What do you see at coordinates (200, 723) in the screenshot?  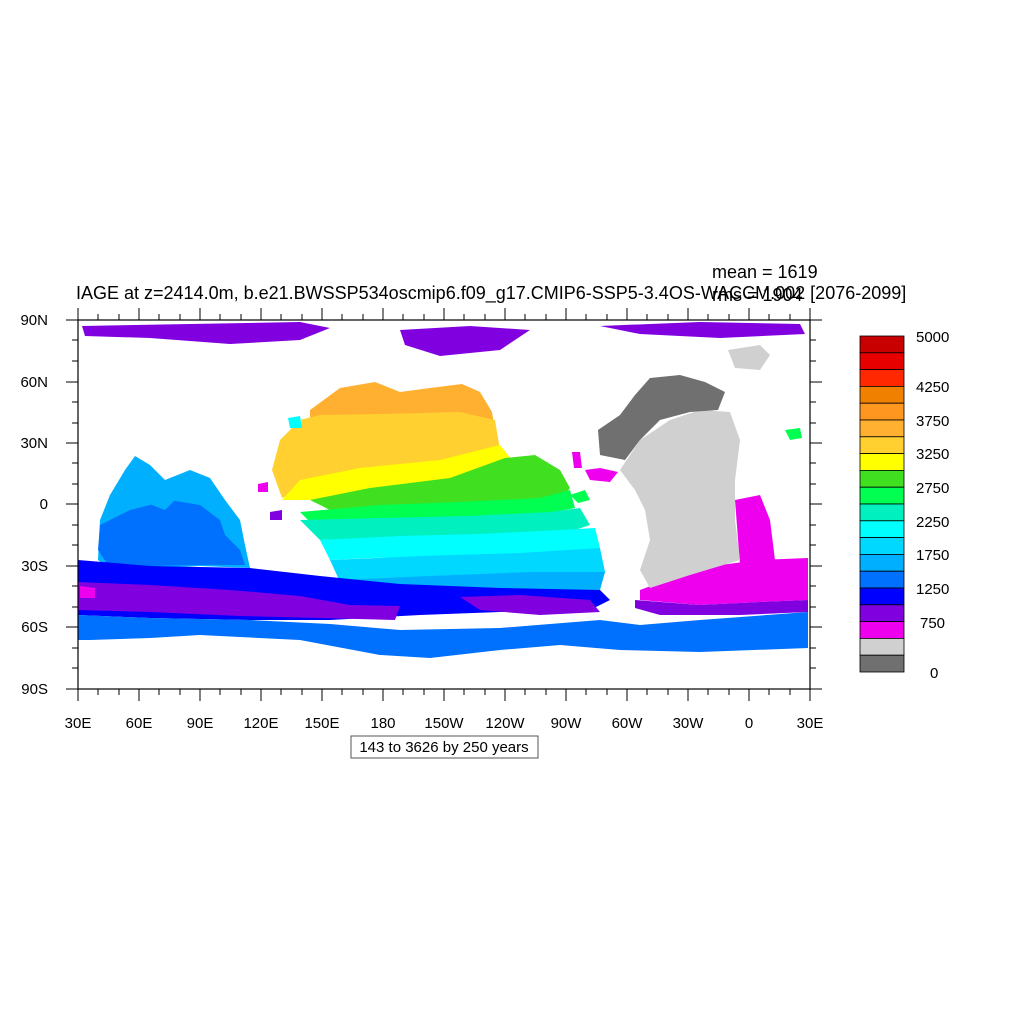 I see `lon-label: 90E` at bounding box center [200, 723].